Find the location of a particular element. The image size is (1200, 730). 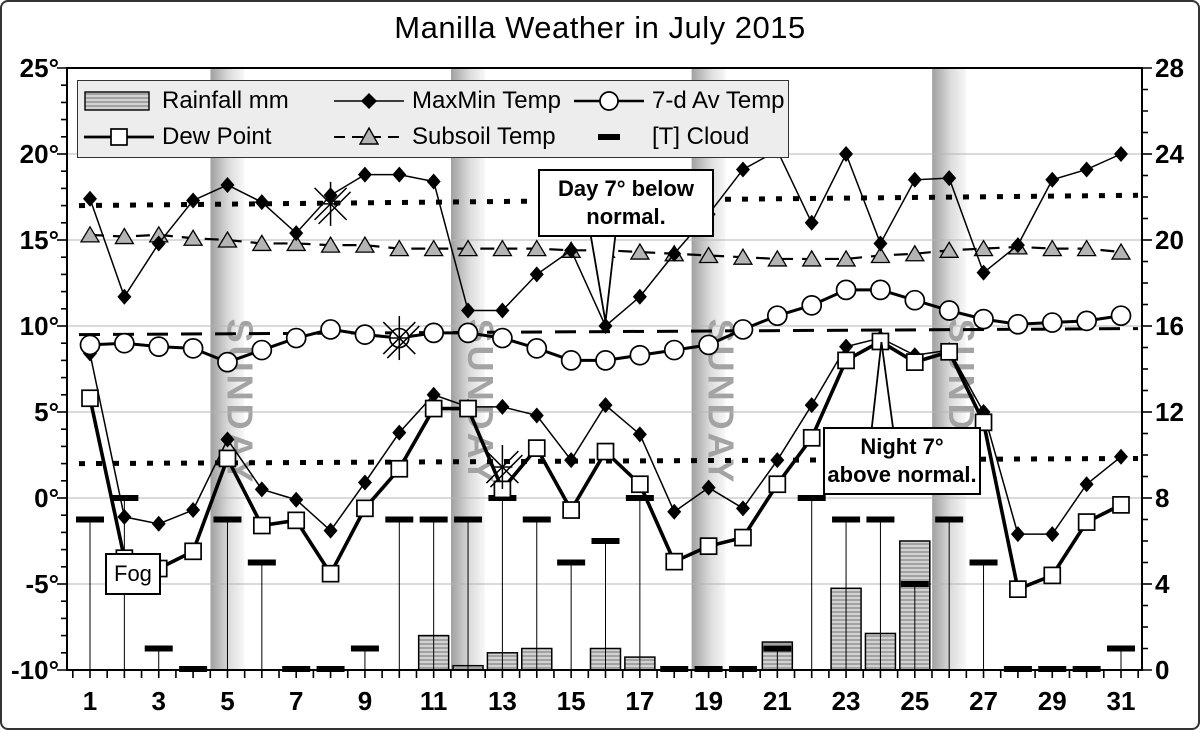

right-axis-label-0: 0 is located at coordinates (1162, 670).